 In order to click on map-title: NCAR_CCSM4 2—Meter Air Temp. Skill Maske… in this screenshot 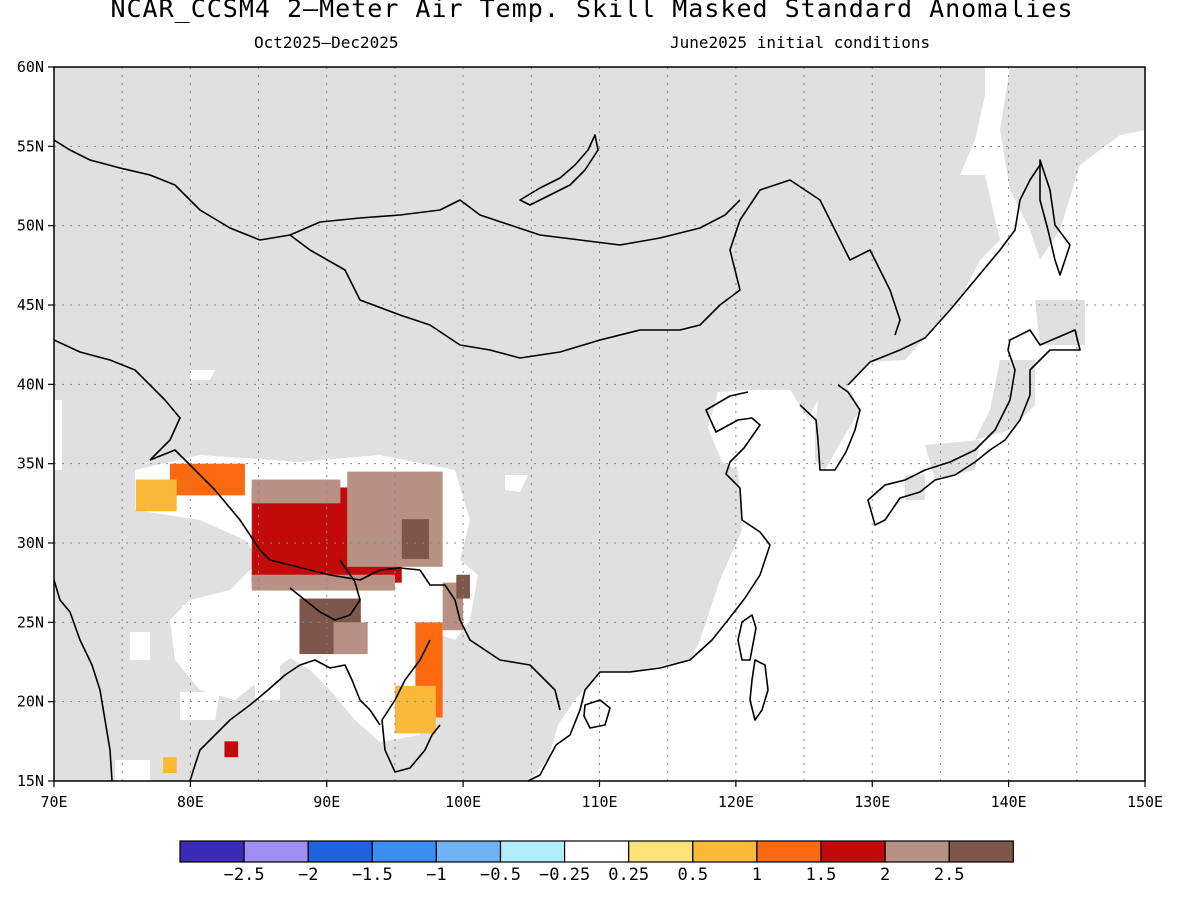, I will do `click(592, 11)`.